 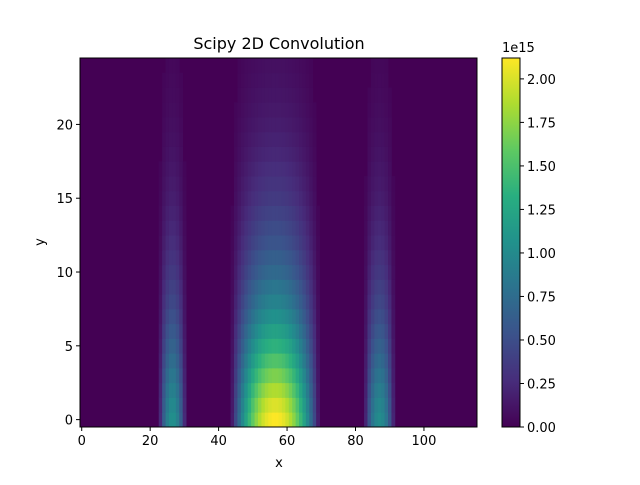 I want to click on colorbar-offset-label: 1e15, so click(x=518, y=48).